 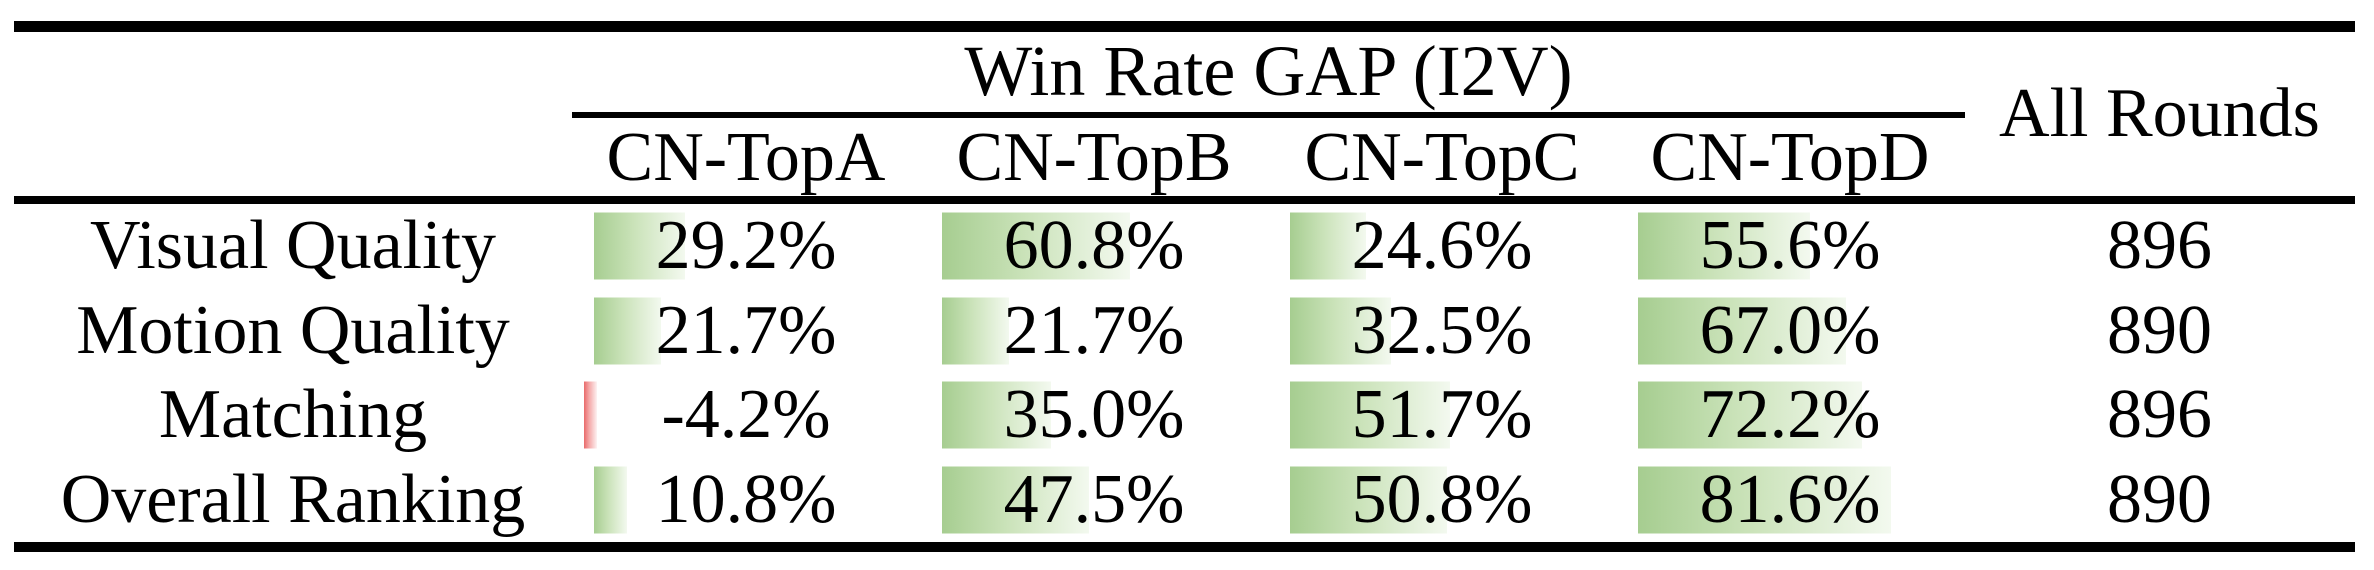 I want to click on data-bar-negative, so click(x=590, y=415).